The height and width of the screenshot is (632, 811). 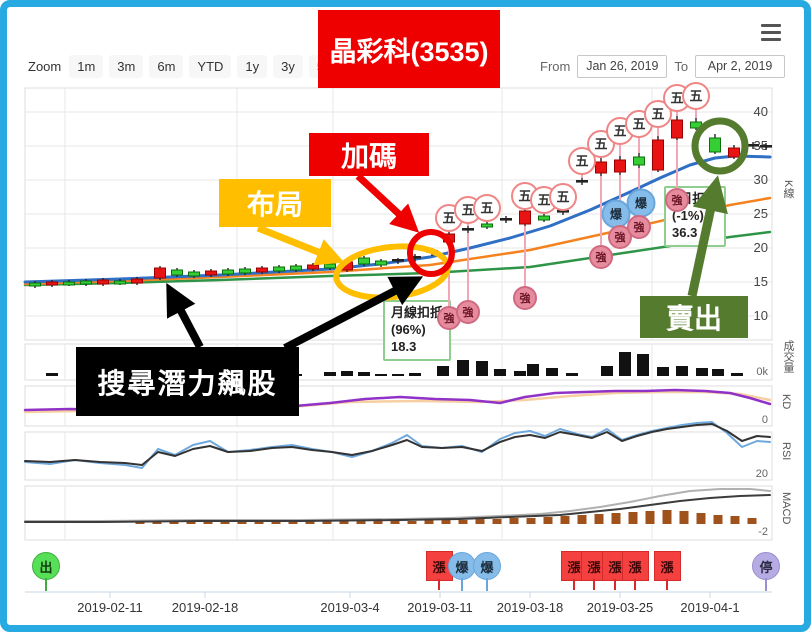 I want to click on zoom-button-1m: 1m, so click(x=86, y=66).